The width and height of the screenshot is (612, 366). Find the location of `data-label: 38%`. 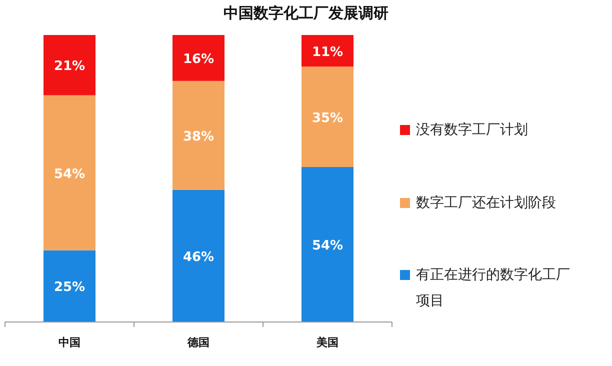

data-label: 38% is located at coordinates (198, 136).